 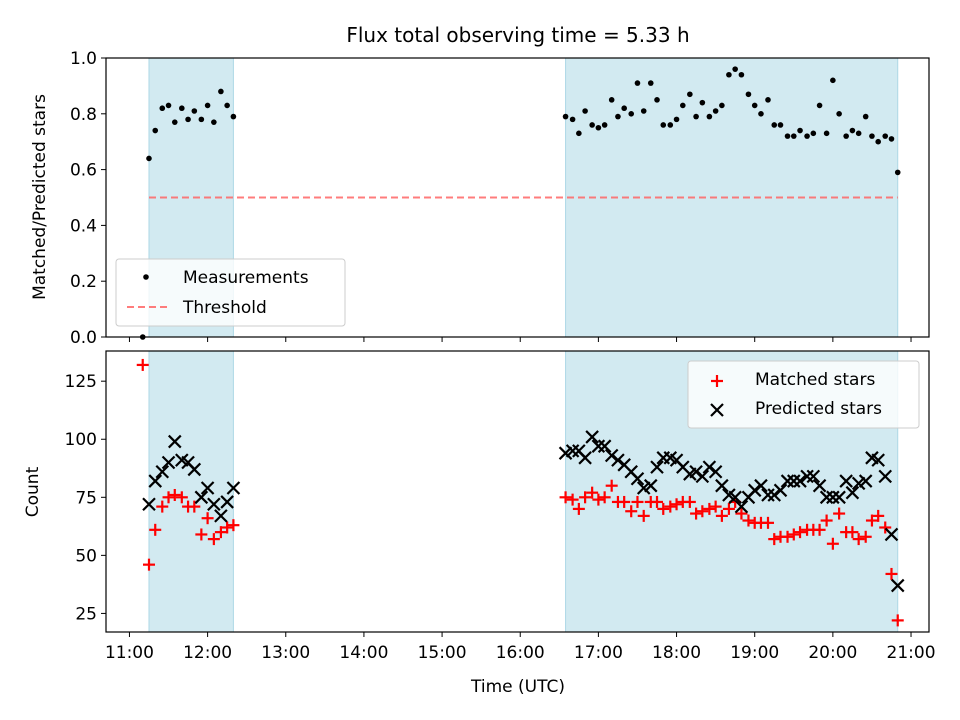 I want to click on bottom-legend: Matched stars Predicted stars, so click(x=803, y=394).